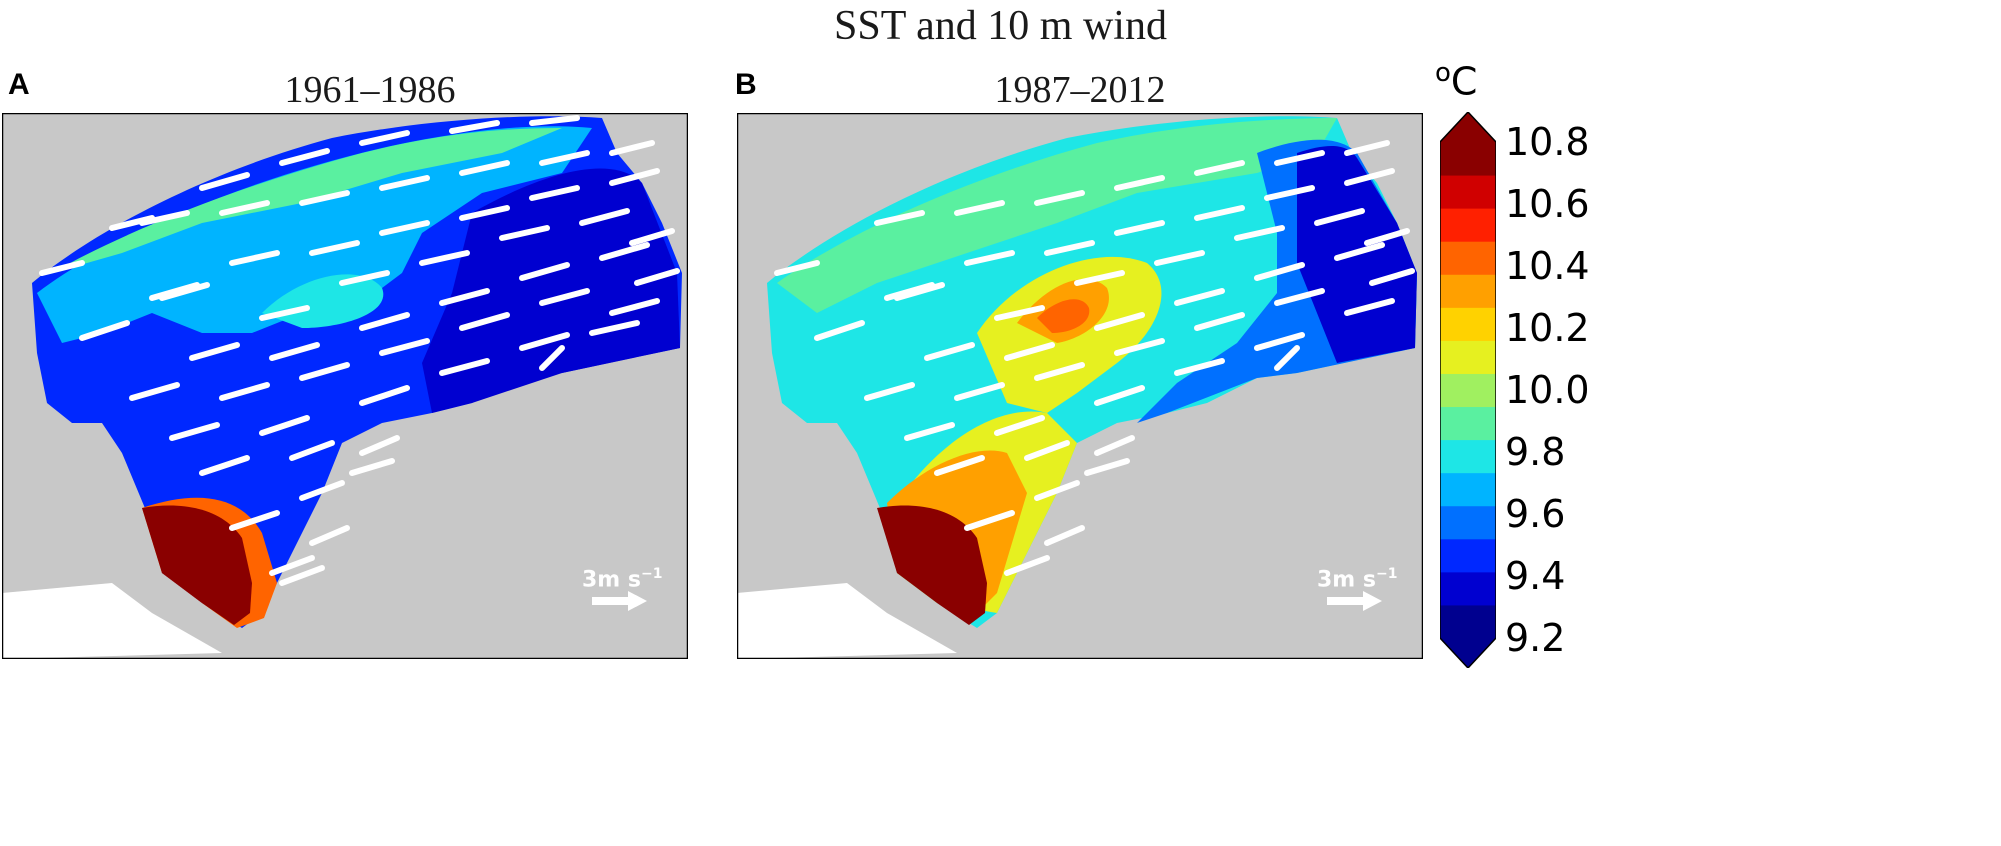  Describe the element at coordinates (1535, 576) in the screenshot. I see `colorbar-tick-label: 9.4` at that location.